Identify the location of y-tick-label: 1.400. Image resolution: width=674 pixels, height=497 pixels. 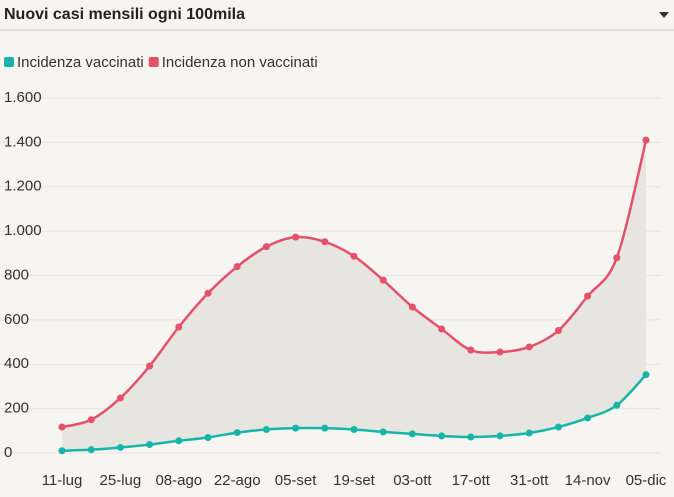
(23, 141).